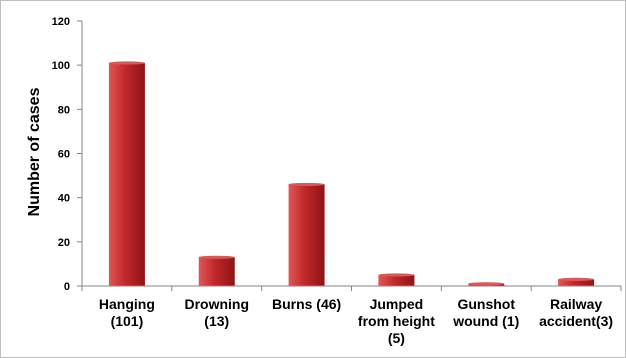 This screenshot has width=626, height=358. I want to click on x-category-label: Hanging (101), so click(127, 312).